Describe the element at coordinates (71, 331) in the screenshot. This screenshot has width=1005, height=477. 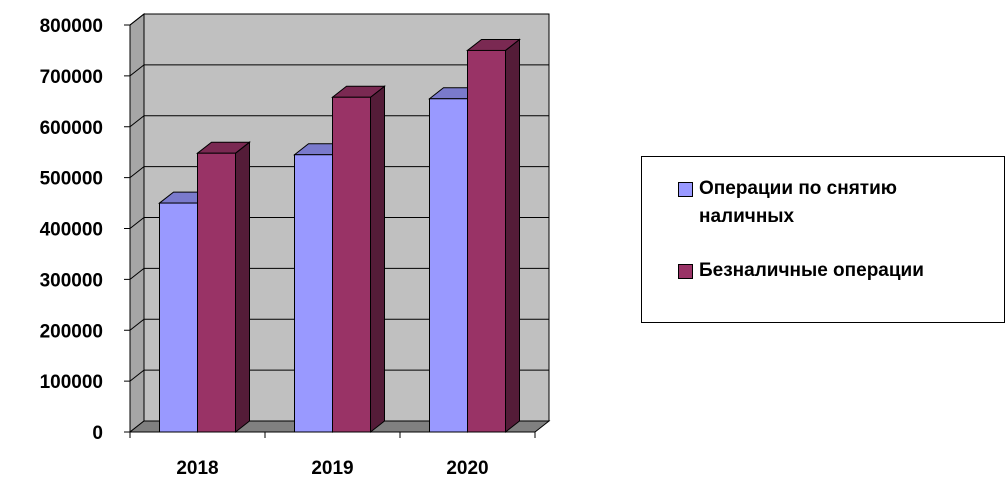
I see `y-tick-label: 200000` at that location.